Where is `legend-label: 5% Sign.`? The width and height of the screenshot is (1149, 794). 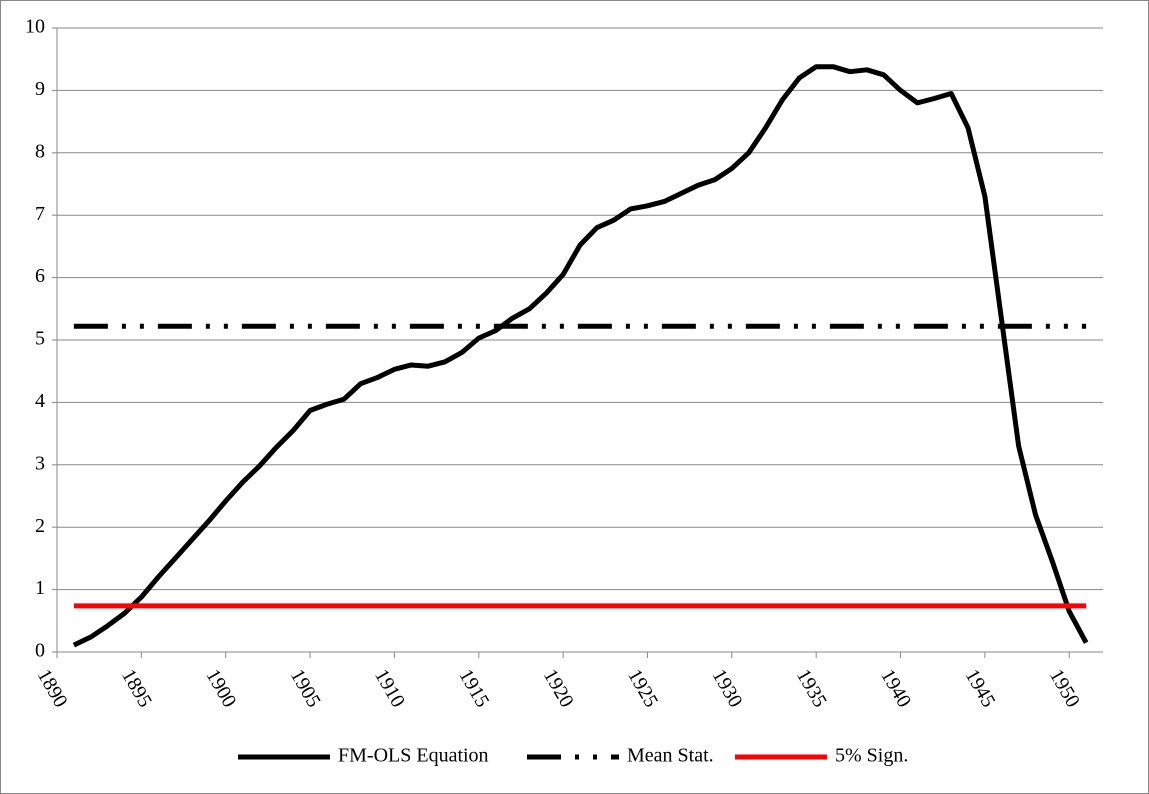 legend-label: 5% Sign. is located at coordinates (871, 756).